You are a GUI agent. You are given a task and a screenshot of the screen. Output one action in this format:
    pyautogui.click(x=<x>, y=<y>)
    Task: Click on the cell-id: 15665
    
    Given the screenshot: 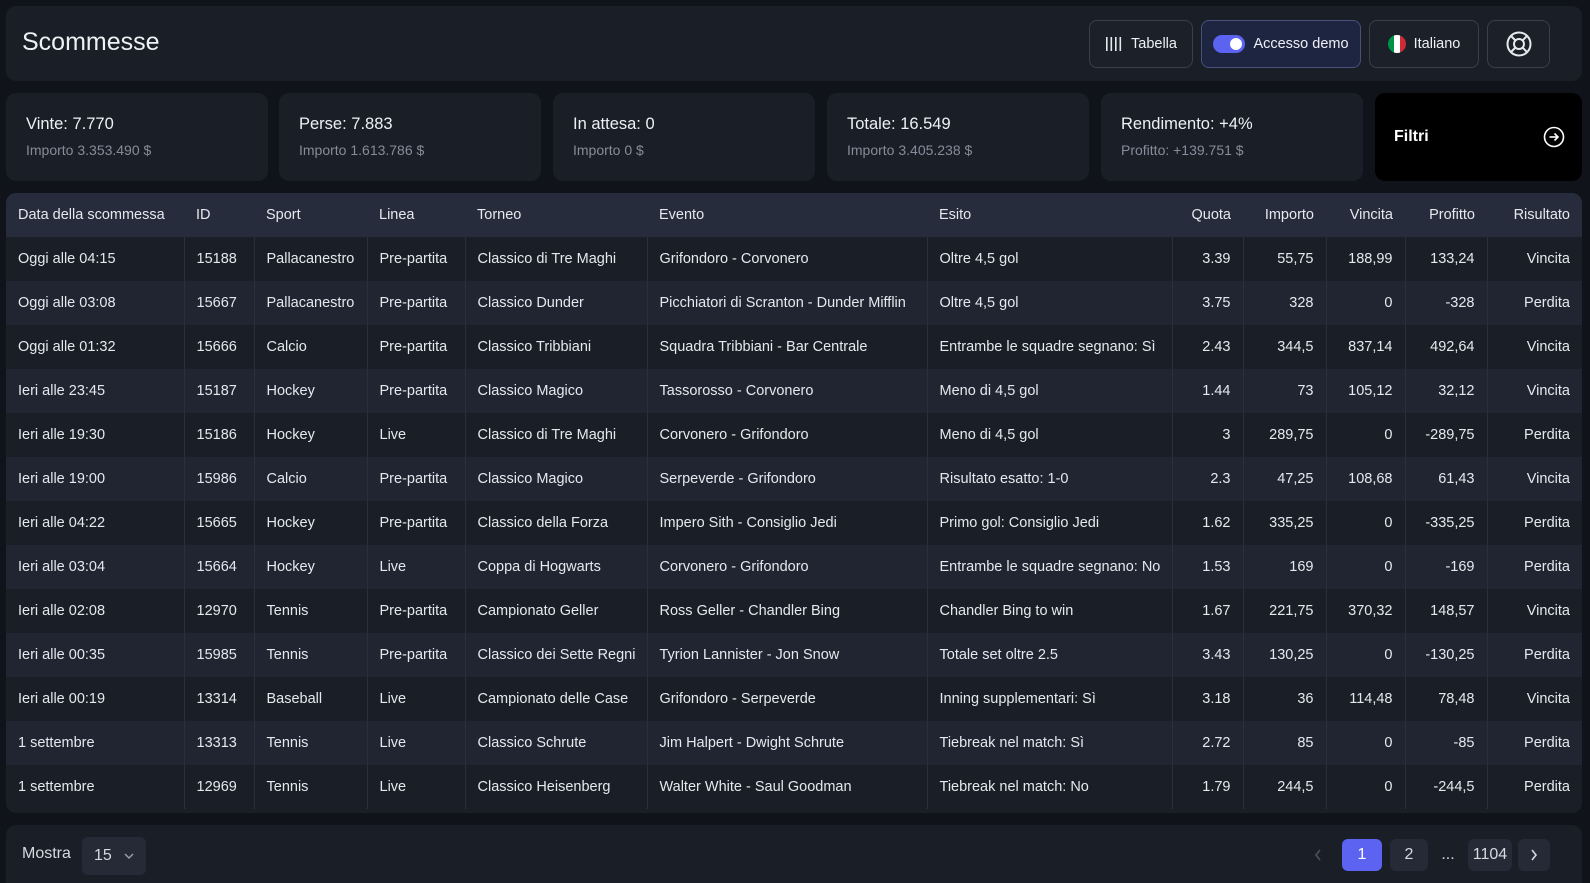 What is the action you would take?
    pyautogui.click(x=219, y=523)
    